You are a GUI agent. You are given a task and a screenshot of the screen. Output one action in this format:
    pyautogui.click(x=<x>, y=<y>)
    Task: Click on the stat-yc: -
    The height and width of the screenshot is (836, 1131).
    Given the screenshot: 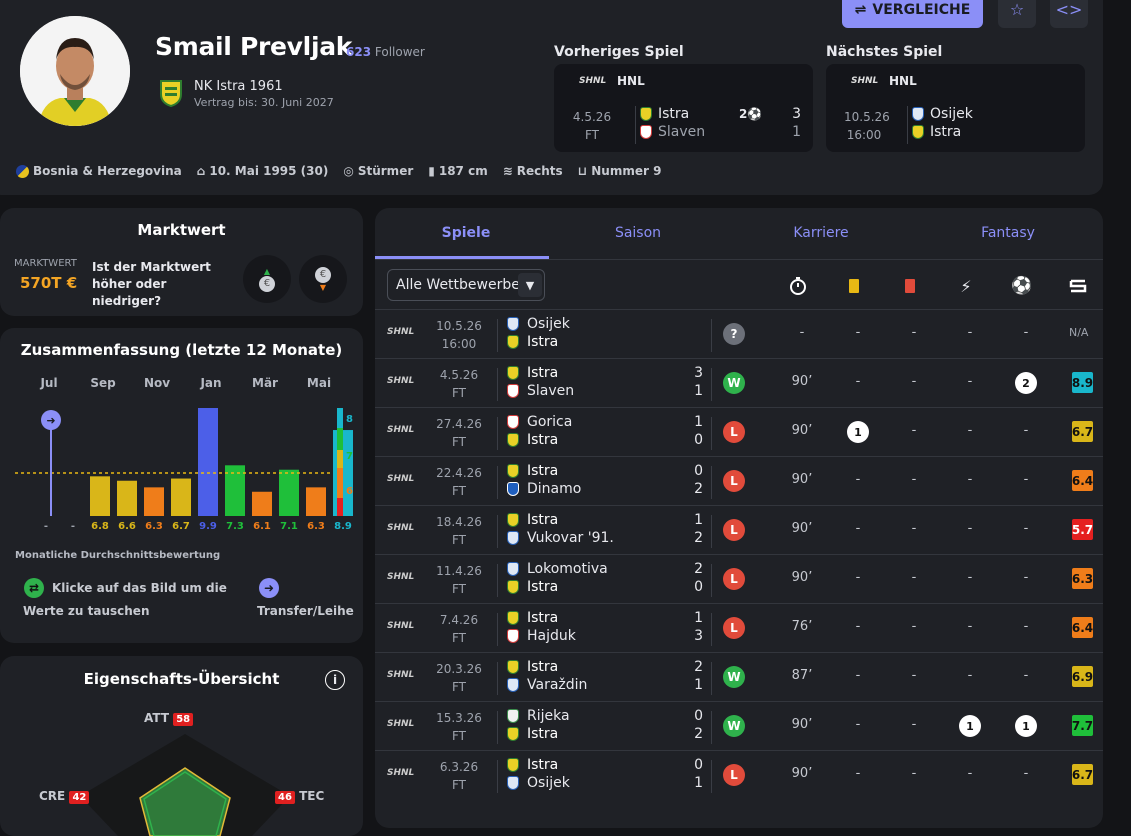 What is the action you would take?
    pyautogui.click(x=858, y=381)
    